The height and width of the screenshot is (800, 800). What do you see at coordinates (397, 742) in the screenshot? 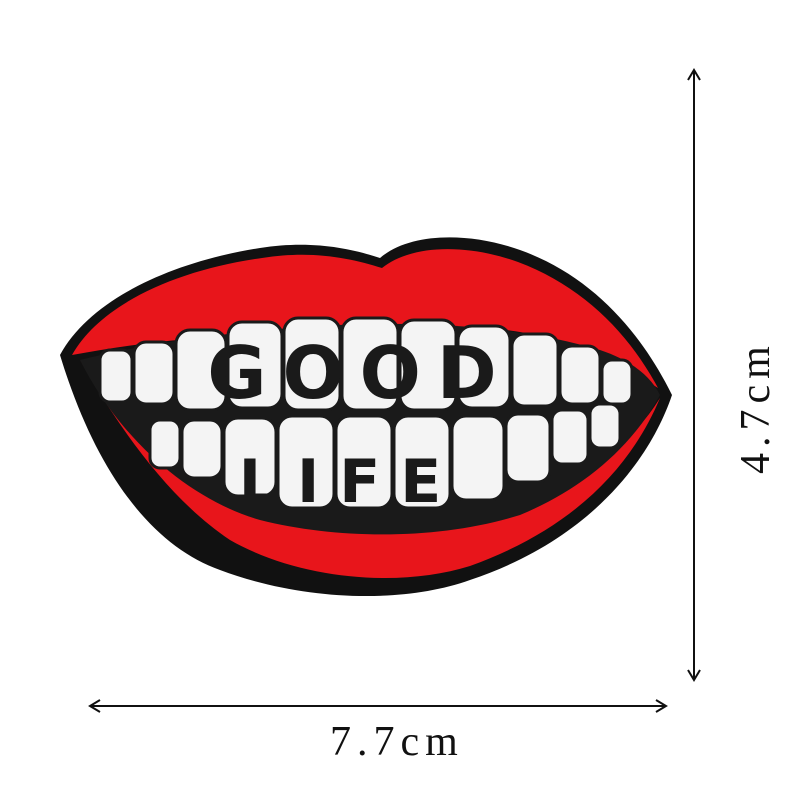
I see `width-label: 7.7cm` at bounding box center [397, 742].